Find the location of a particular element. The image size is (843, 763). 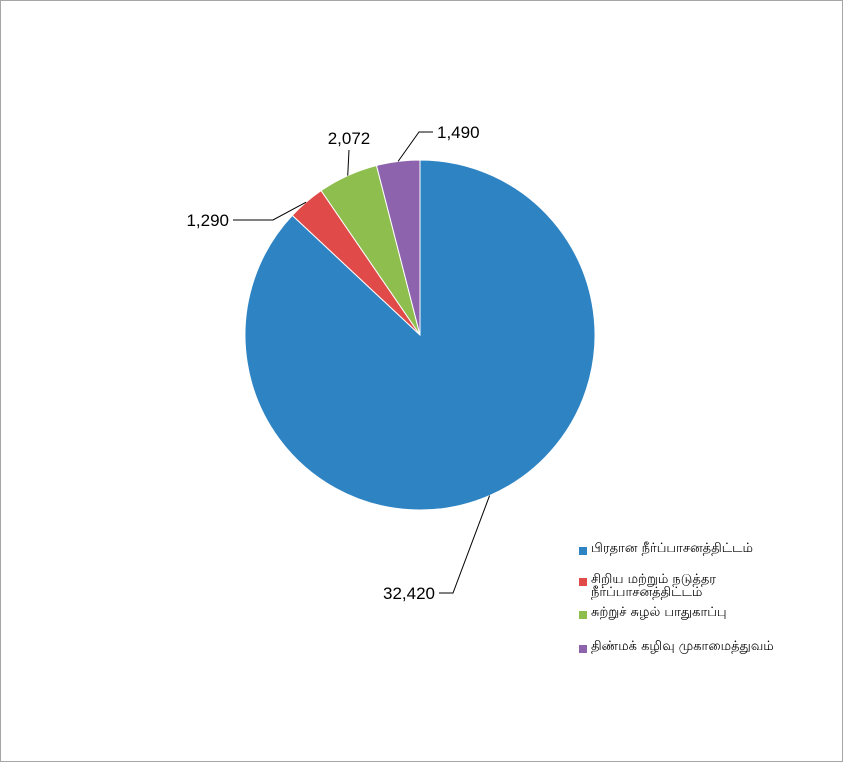

leader-line-minor-medium-irrigation is located at coordinates (270, 211).